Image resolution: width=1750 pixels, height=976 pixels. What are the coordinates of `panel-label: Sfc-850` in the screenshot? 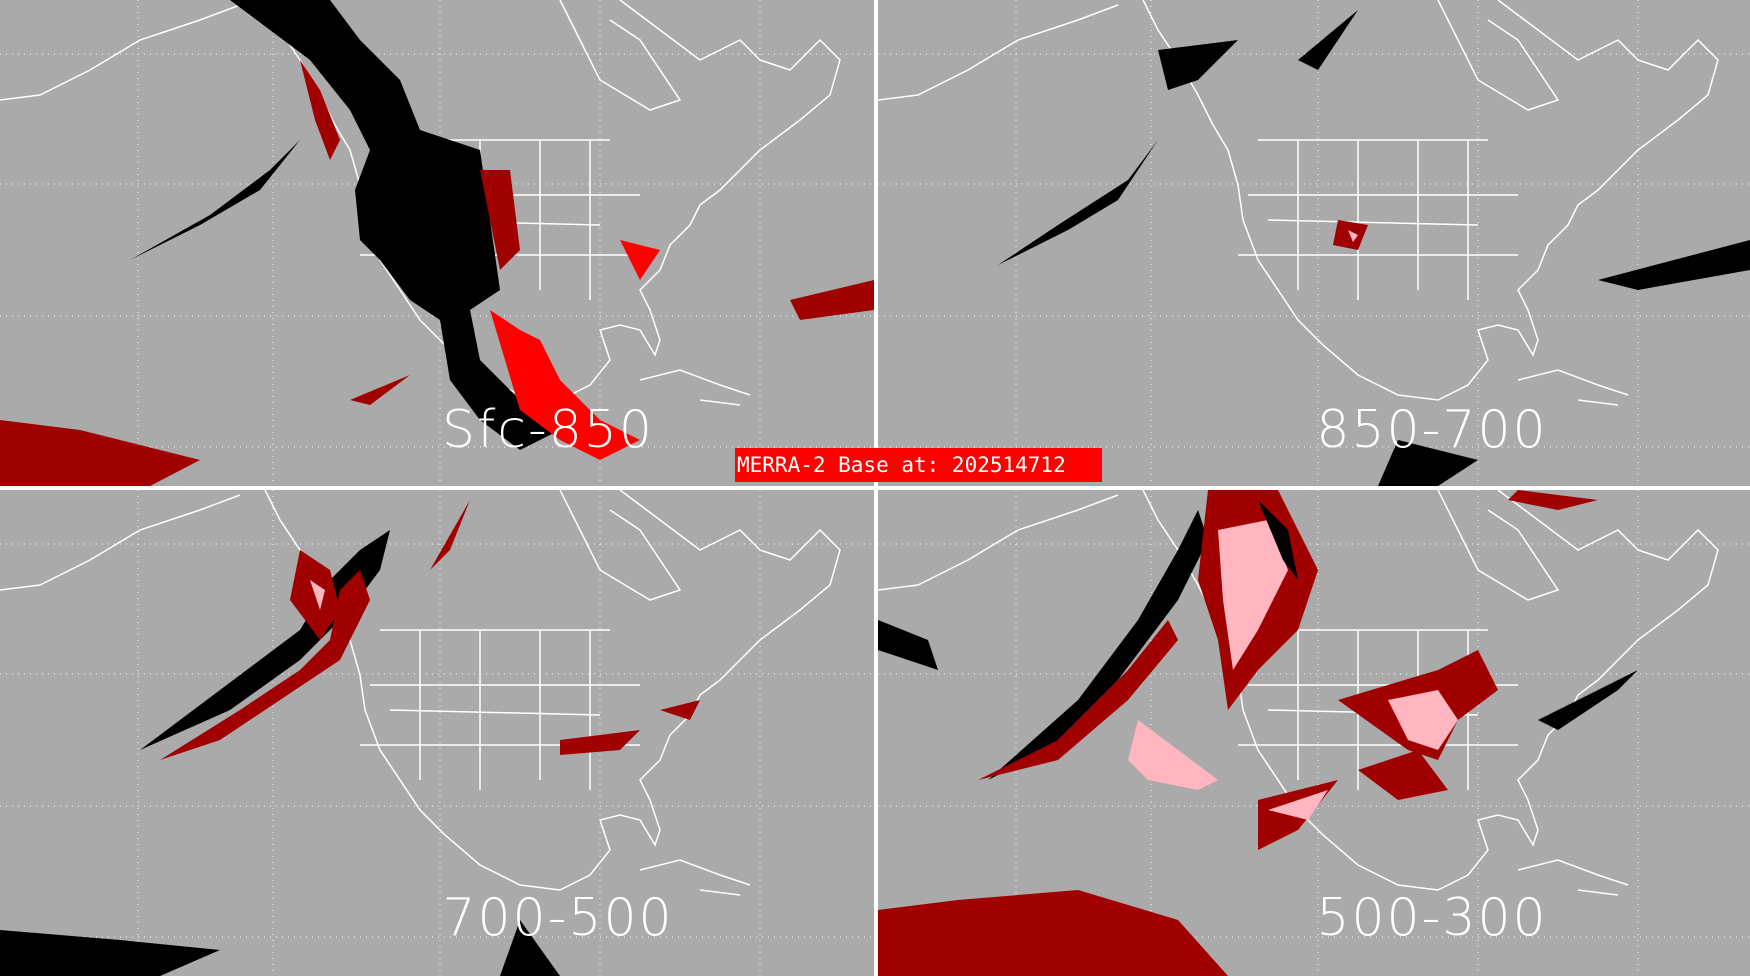 It's located at (548, 430).